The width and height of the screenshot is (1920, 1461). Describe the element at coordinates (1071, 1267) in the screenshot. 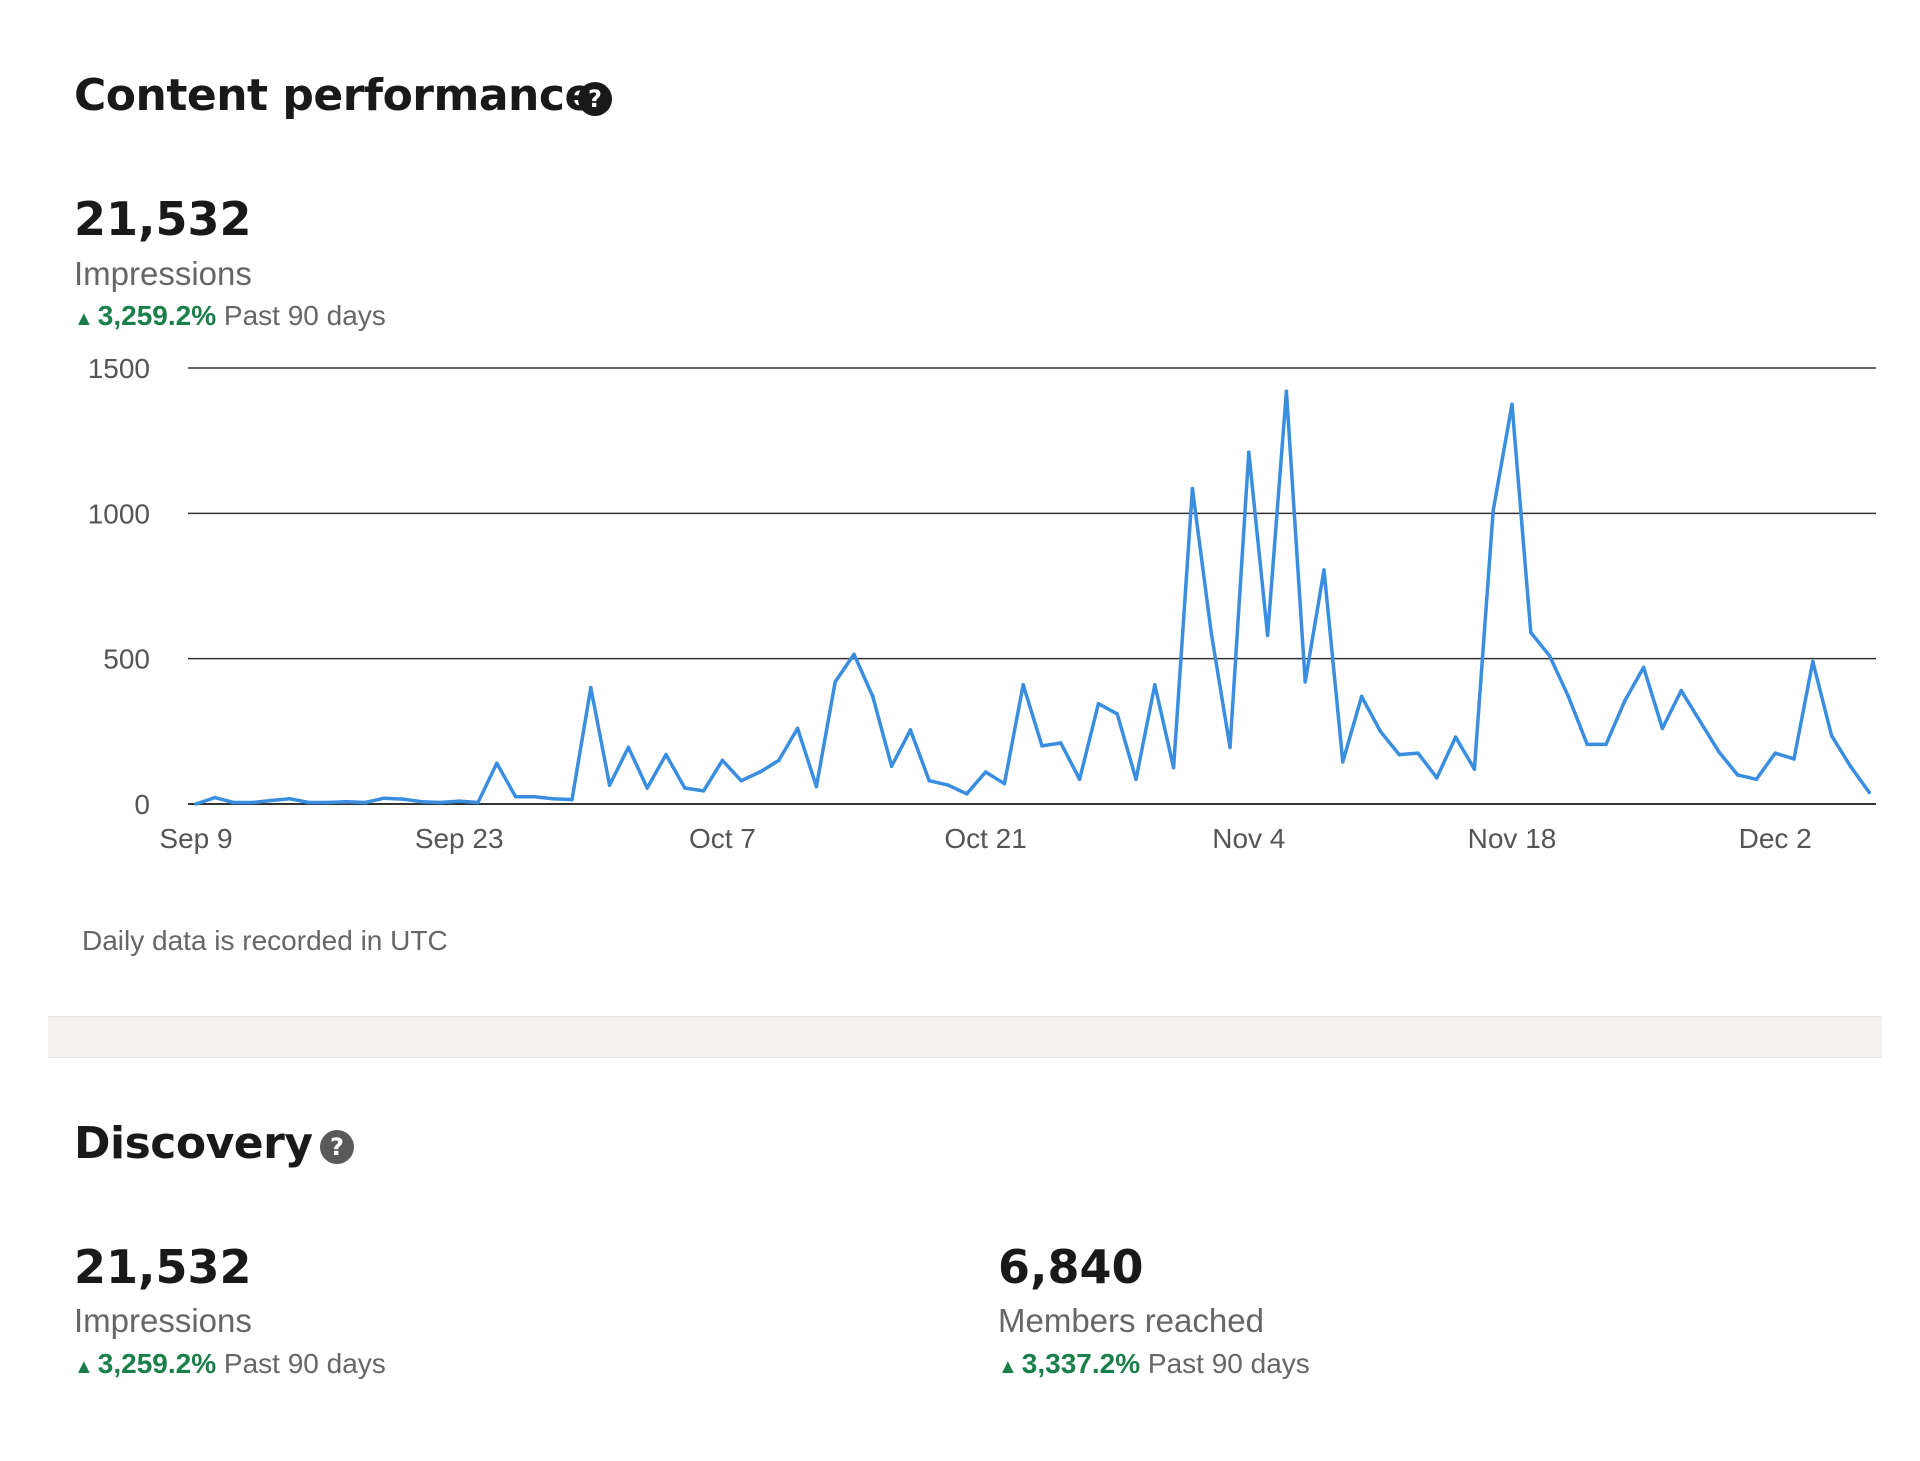

I see `members-reached-value: 6,840` at that location.